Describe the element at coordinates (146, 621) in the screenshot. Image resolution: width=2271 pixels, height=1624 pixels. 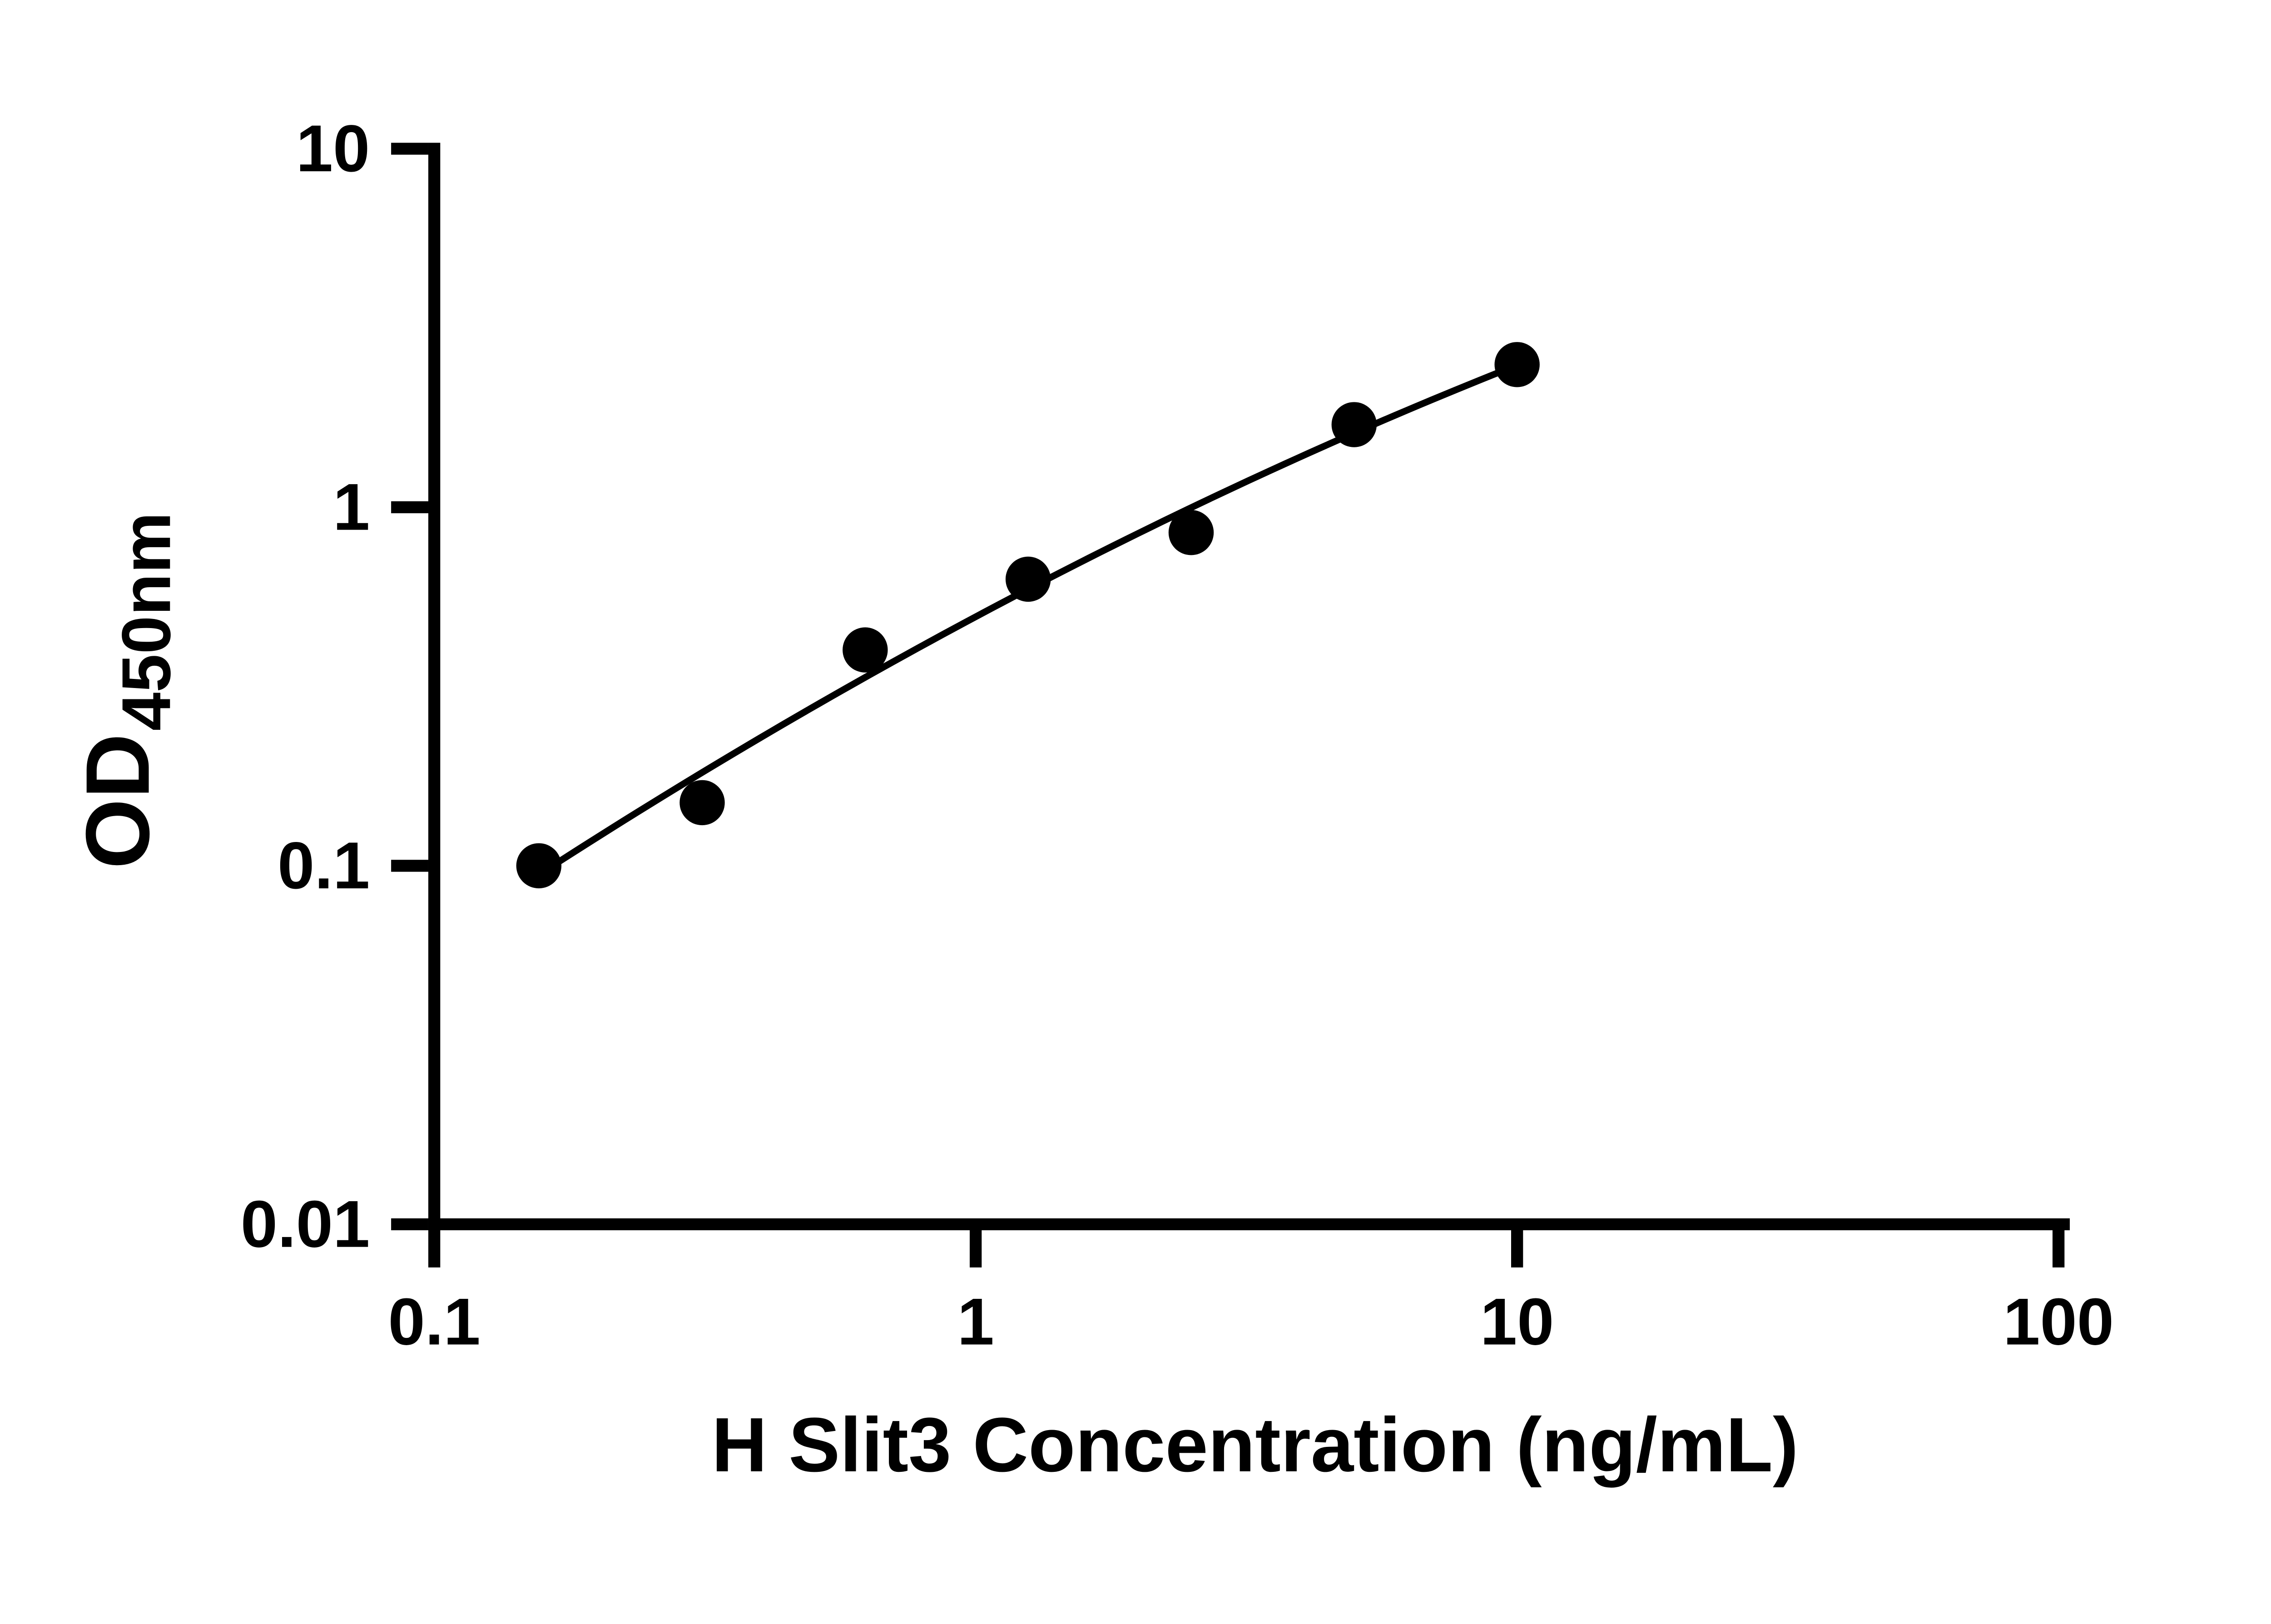
I see `y-axis-title-sub: 450nm` at that location.